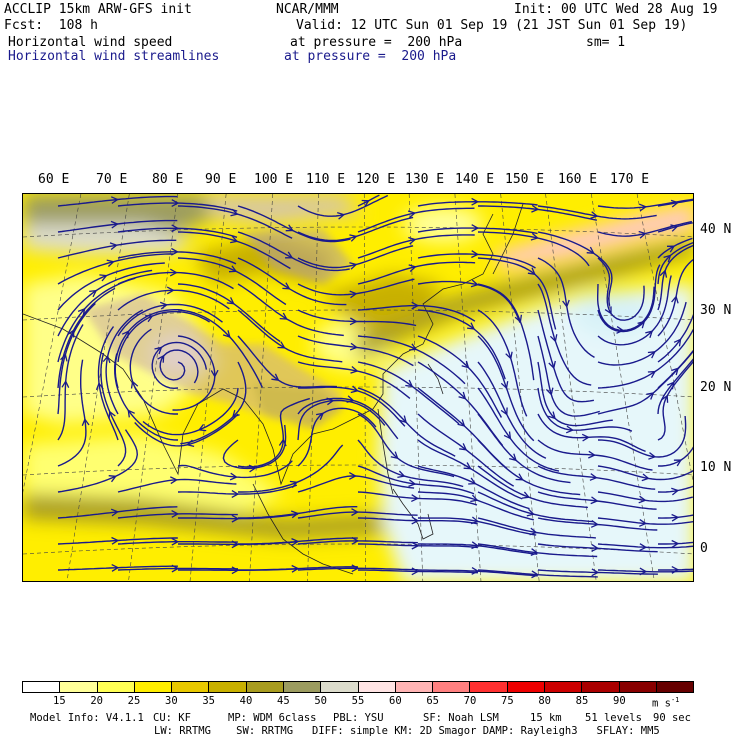  What do you see at coordinates (630, 179) in the screenshot?
I see `longitude-label: 170 E` at bounding box center [630, 179].